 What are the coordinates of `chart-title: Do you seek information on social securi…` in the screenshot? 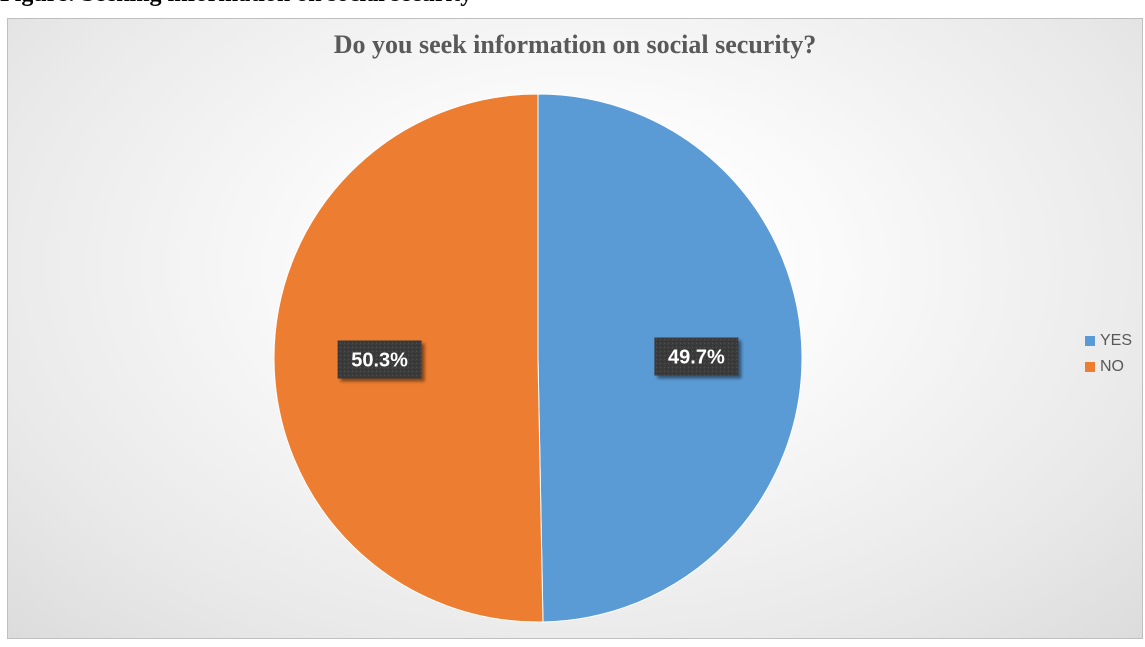 It's located at (575, 44).